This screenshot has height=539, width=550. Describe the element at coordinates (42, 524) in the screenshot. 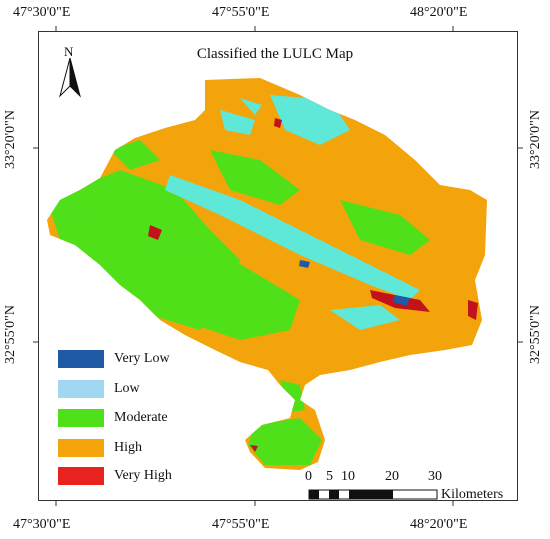

I see `longitude-label-bottom-west: 47°30'0"E` at that location.